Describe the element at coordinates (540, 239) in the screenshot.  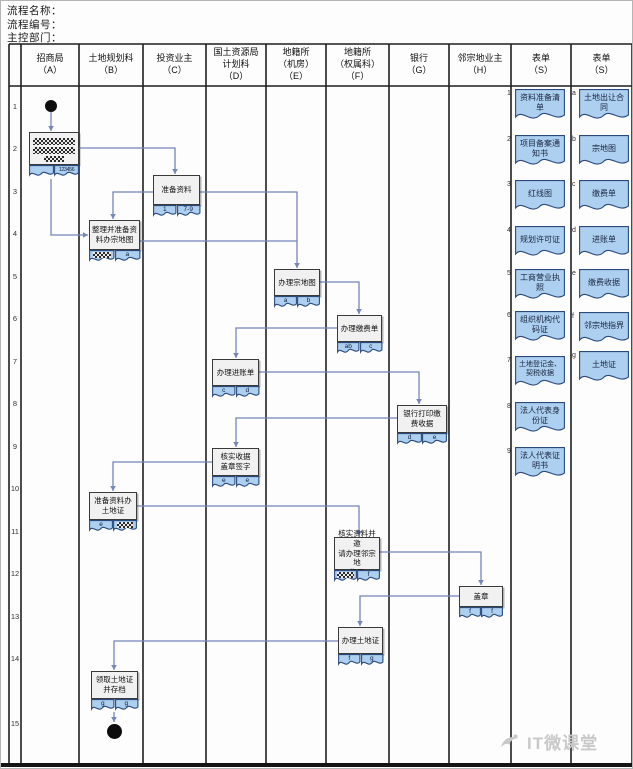
I see `form-doc-label: 规划许可证` at that location.